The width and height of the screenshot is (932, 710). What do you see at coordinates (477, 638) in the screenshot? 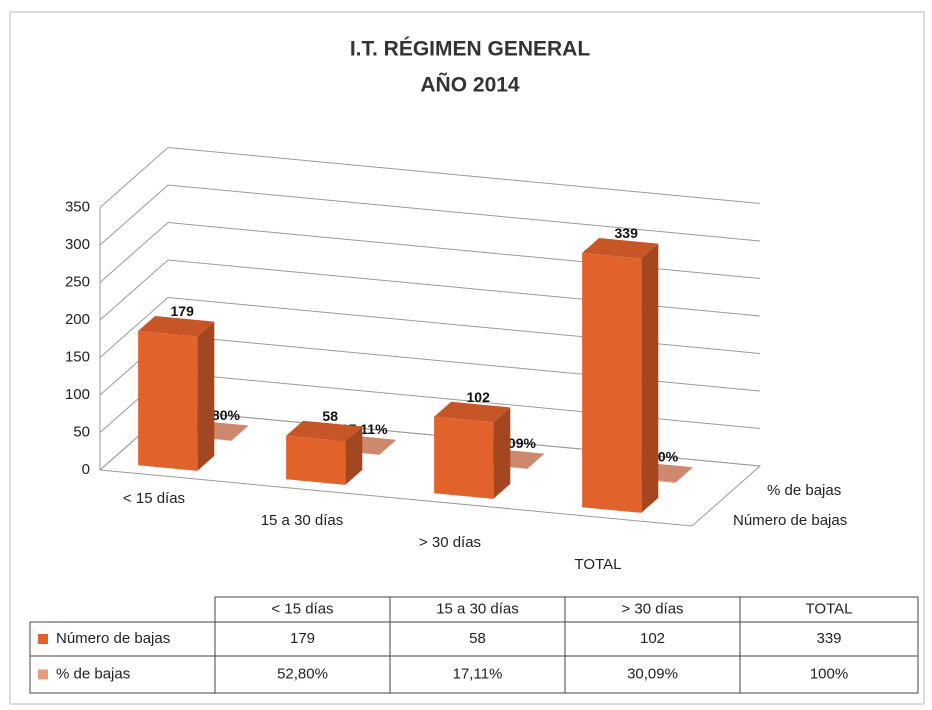
I see `table-cell: 58` at bounding box center [477, 638].